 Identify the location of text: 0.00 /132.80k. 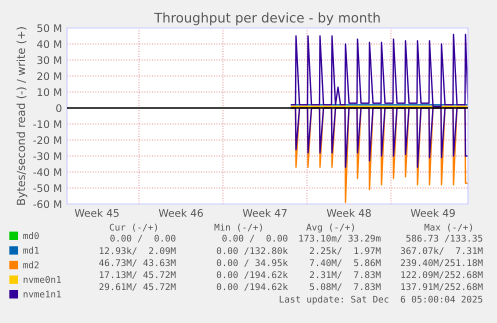
(252, 251).